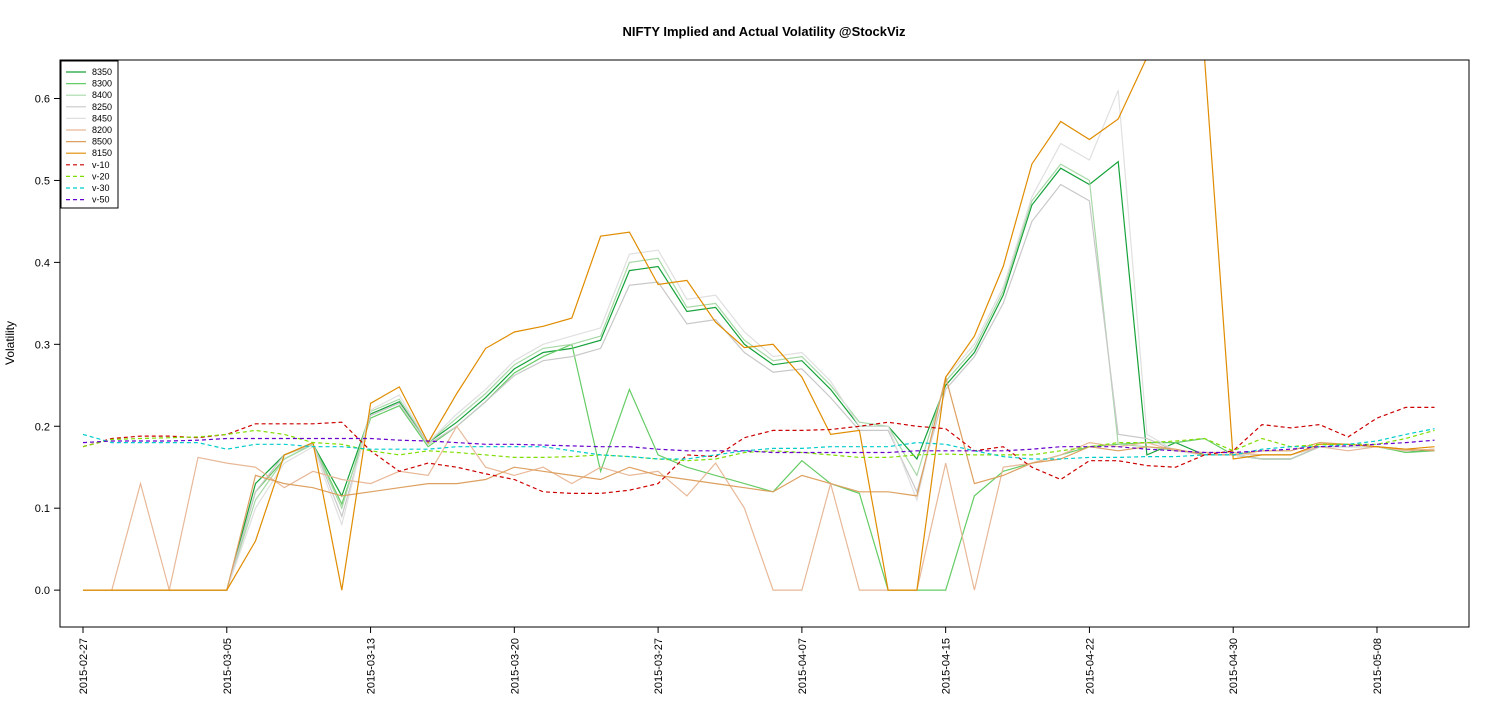 The image size is (1500, 705). What do you see at coordinates (659, 666) in the screenshot?
I see `x-tick-label: 2015-03-27` at bounding box center [659, 666].